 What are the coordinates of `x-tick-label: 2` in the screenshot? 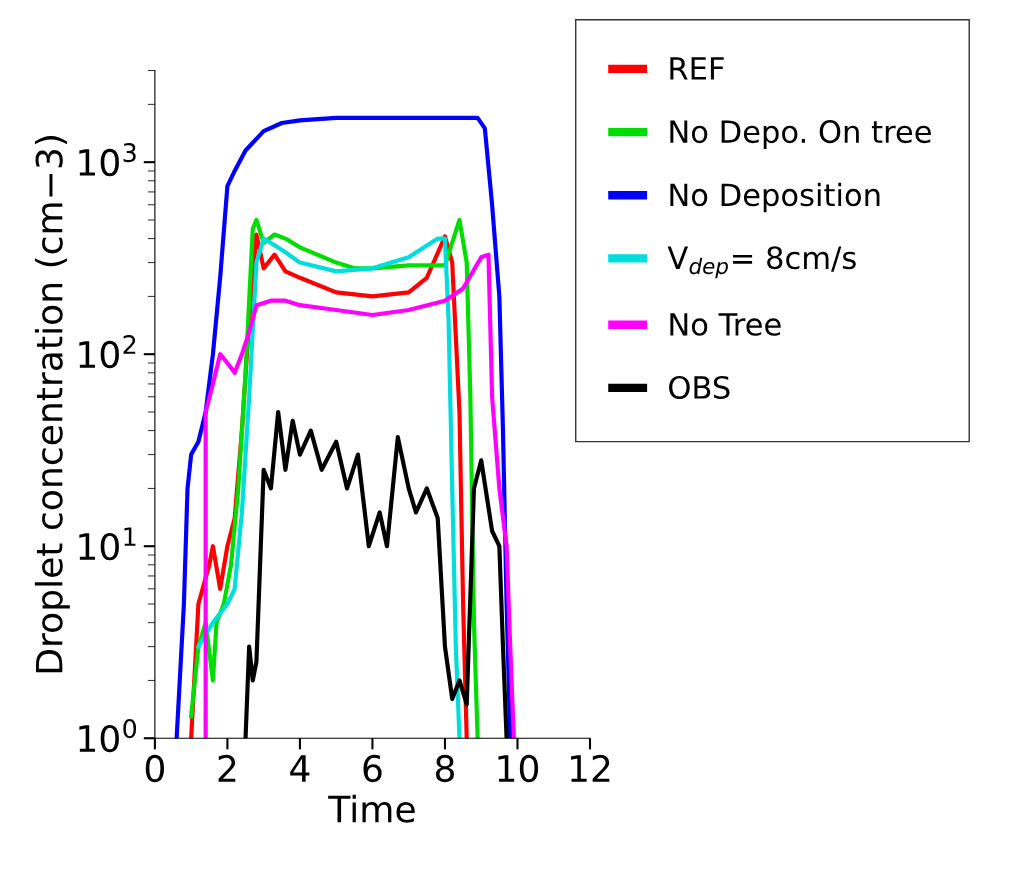 It's located at (227, 768).